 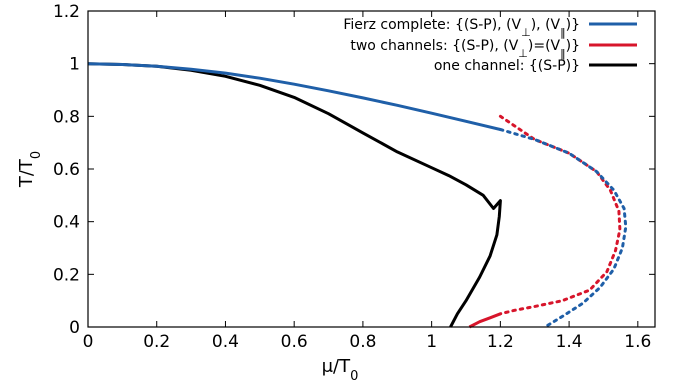 What do you see at coordinates (431, 342) in the screenshot?
I see `x-tick-label: 1` at bounding box center [431, 342].